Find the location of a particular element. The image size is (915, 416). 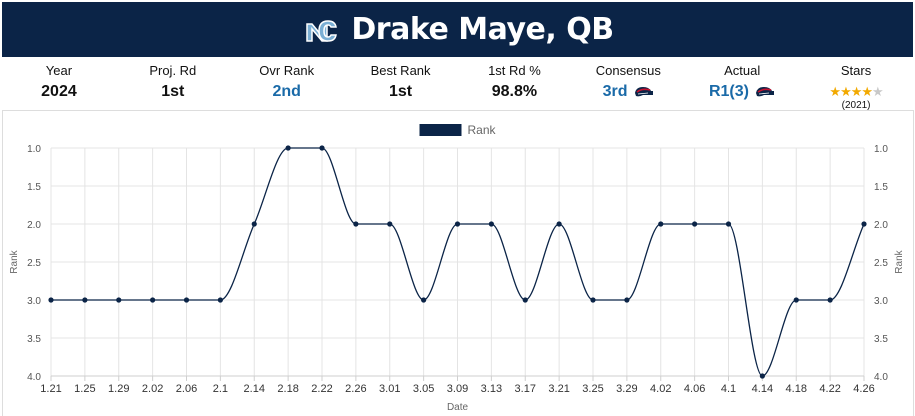

x-tick-label: 2.26 is located at coordinates (355, 389).